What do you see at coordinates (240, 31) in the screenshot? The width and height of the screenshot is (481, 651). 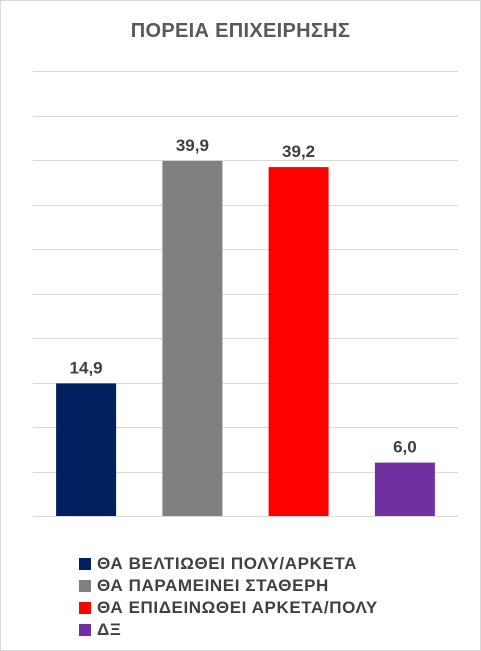 I see `chart-title: ΠΟΡΕΙΑ ΕΠΙΧΕΙΡΗΣΗΣ` at bounding box center [240, 31].